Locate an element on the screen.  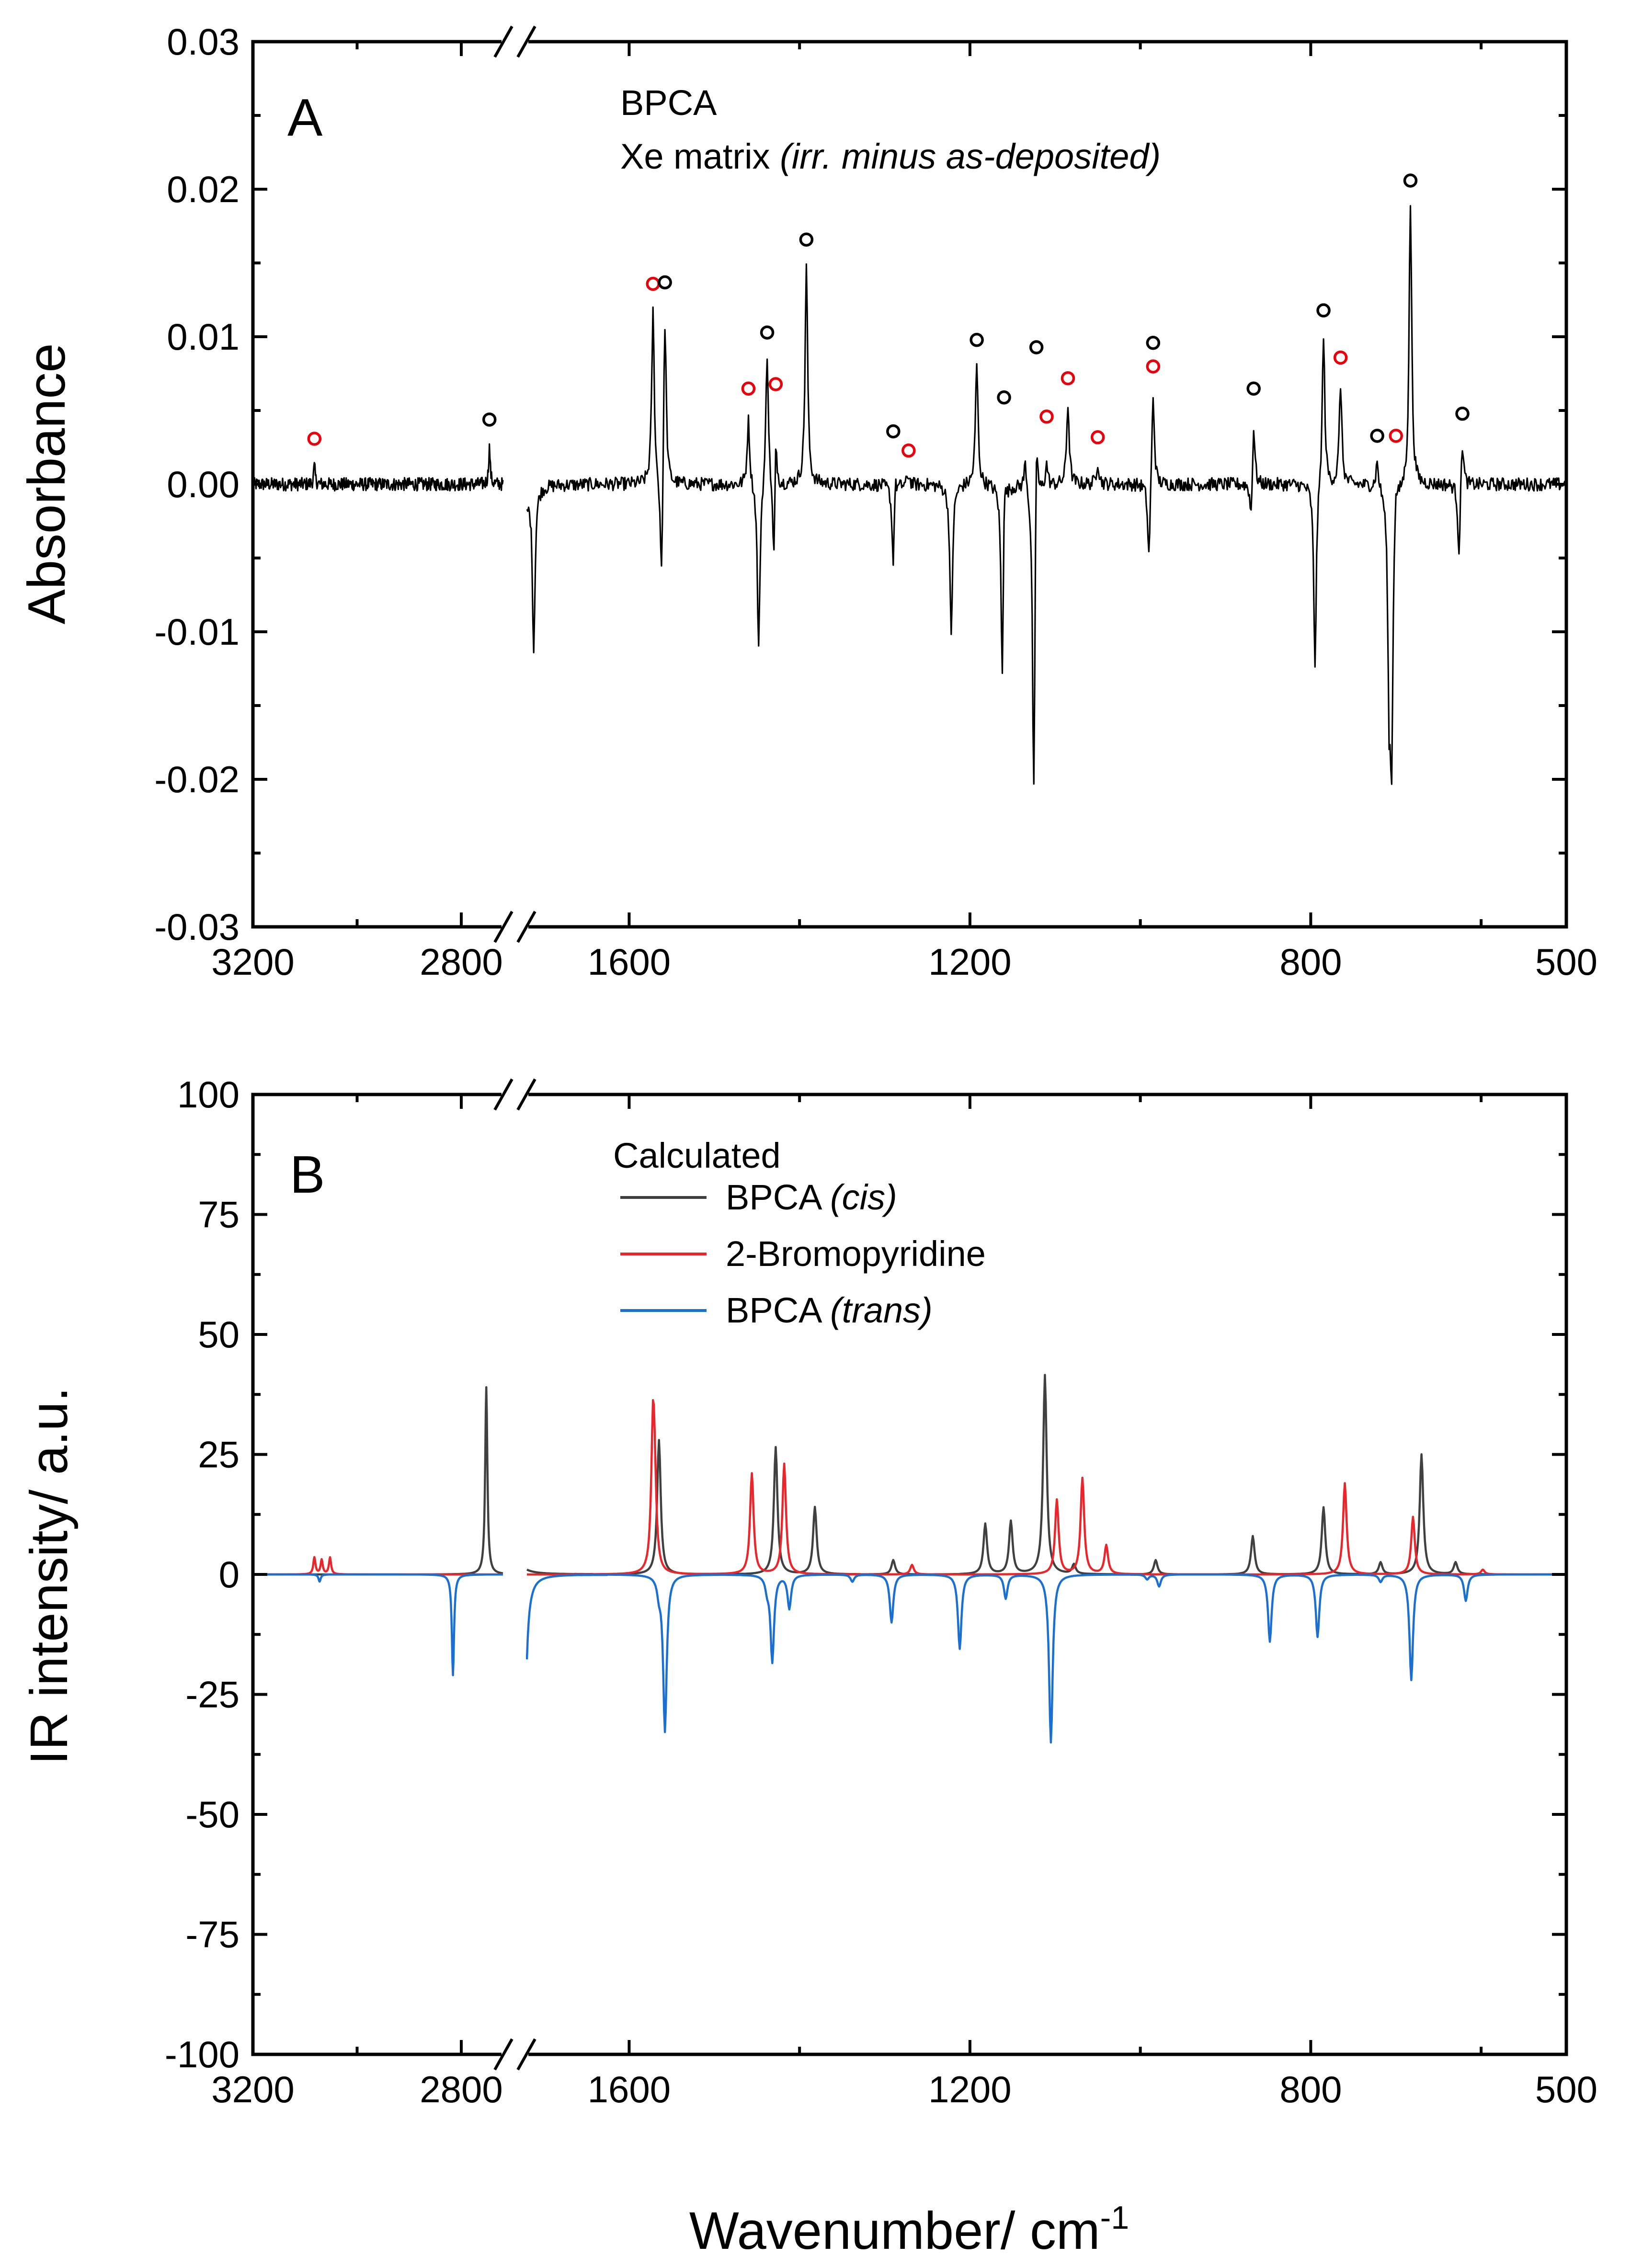
y-tick-label: 75 is located at coordinates (219, 1215).